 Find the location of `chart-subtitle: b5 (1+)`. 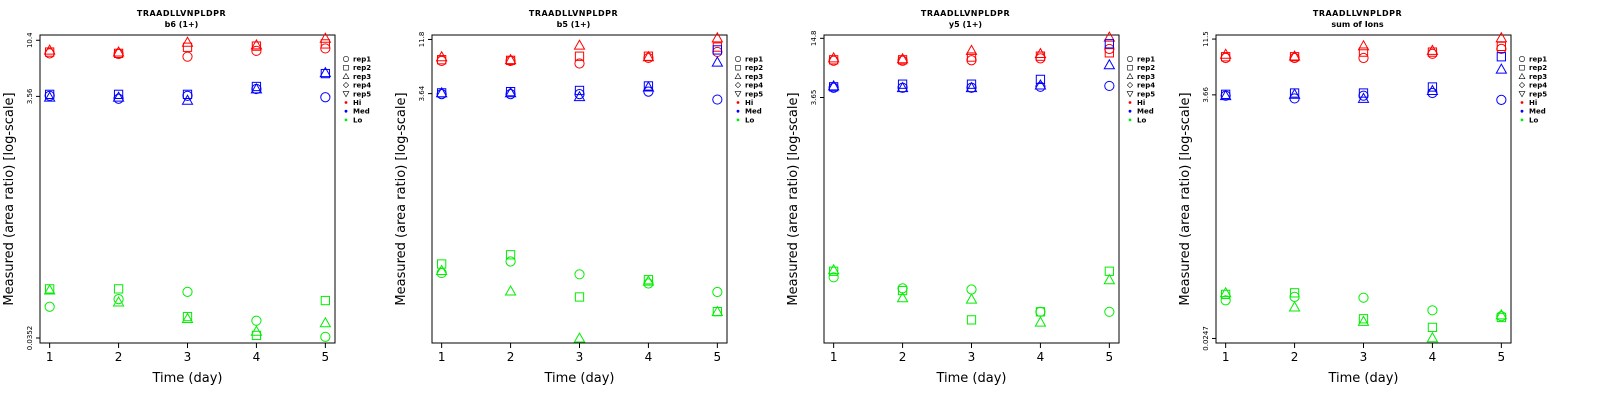

chart-subtitle: b5 (1+) is located at coordinates (574, 24).